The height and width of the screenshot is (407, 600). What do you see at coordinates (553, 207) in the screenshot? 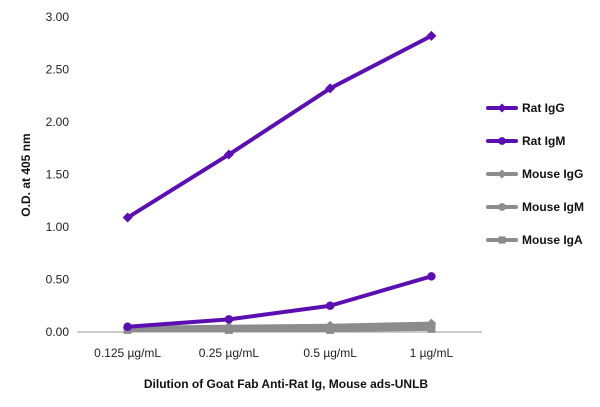
I see `legend-label: Mouse IgM` at bounding box center [553, 207].